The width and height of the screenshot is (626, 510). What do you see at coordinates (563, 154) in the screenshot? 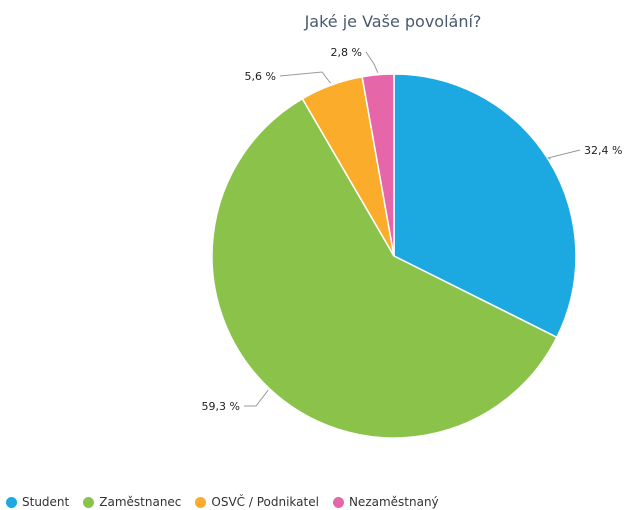
I see `leader-line-student` at bounding box center [563, 154].